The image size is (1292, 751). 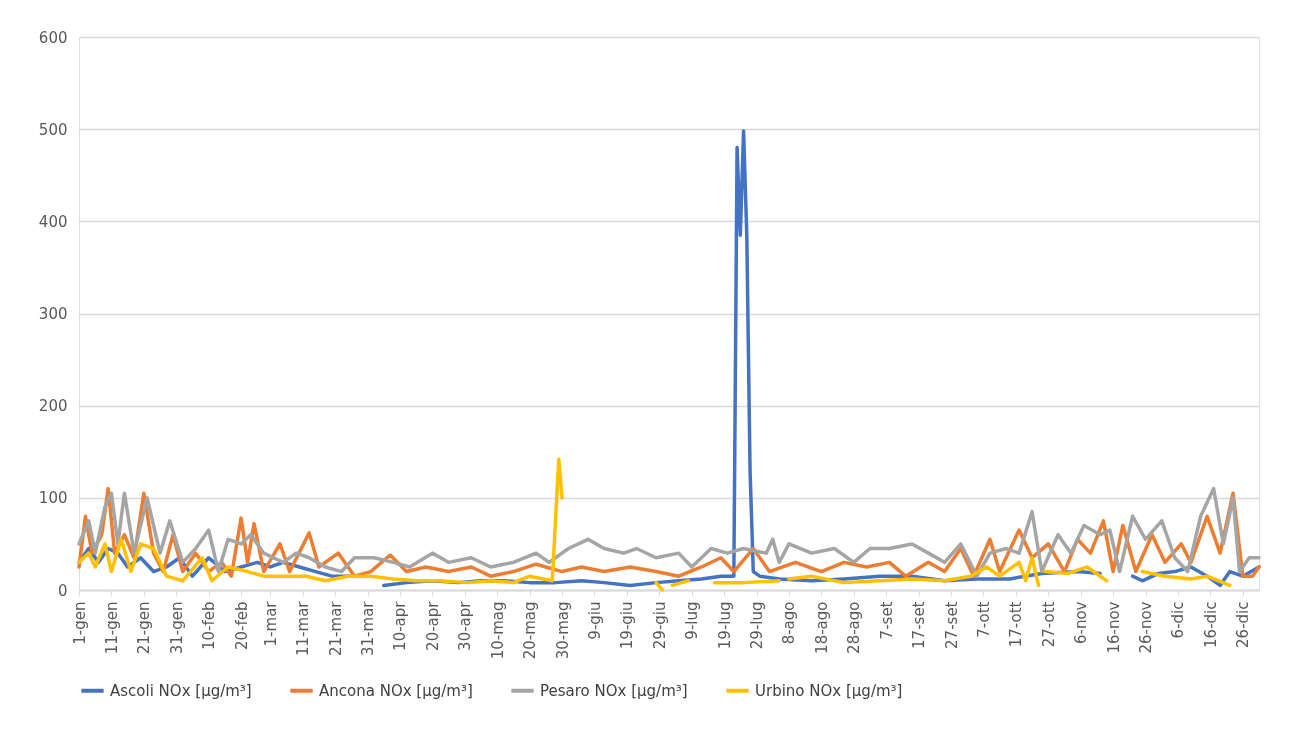 I want to click on x-tick-label: 6-dic, so click(x=1178, y=620).